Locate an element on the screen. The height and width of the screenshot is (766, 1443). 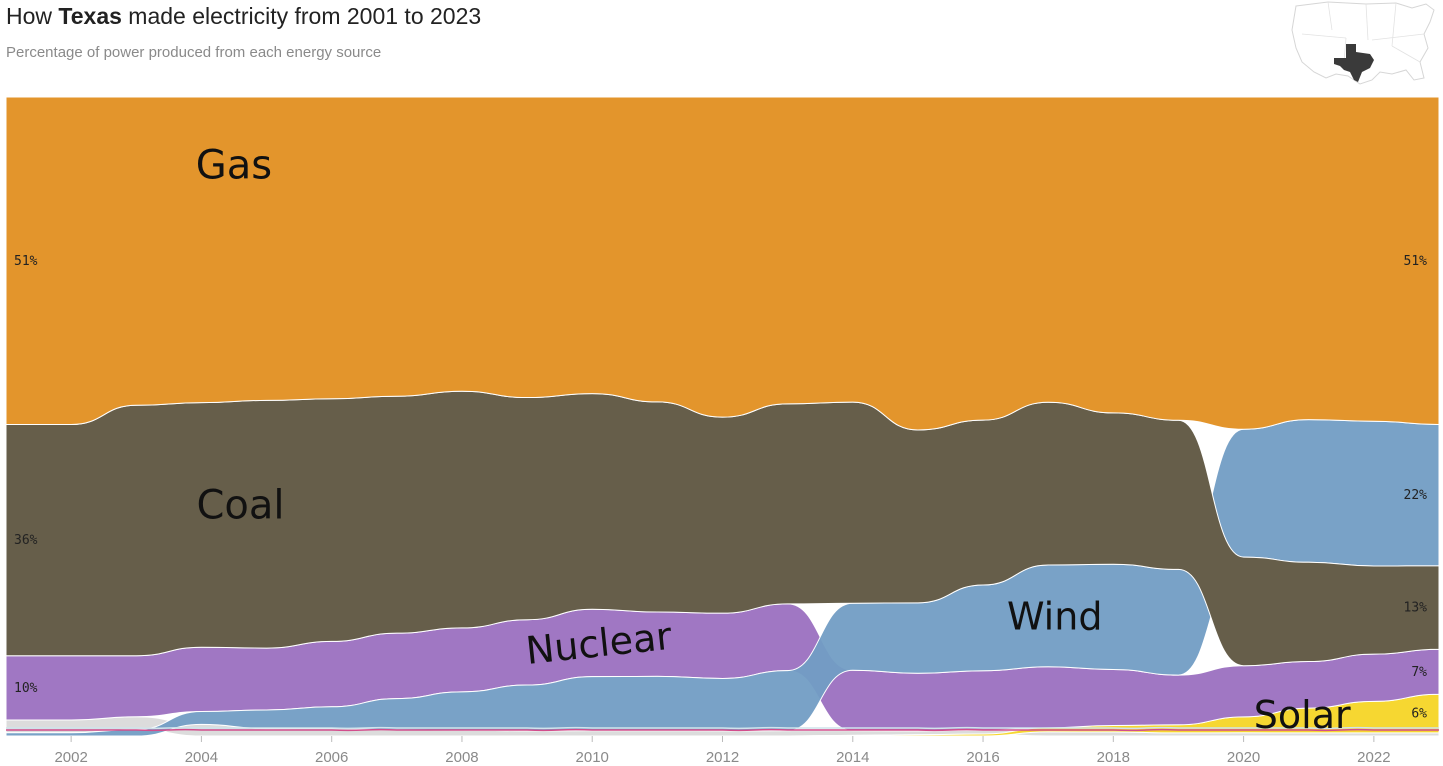
end-percent-solar: 6% is located at coordinates (1419, 714).